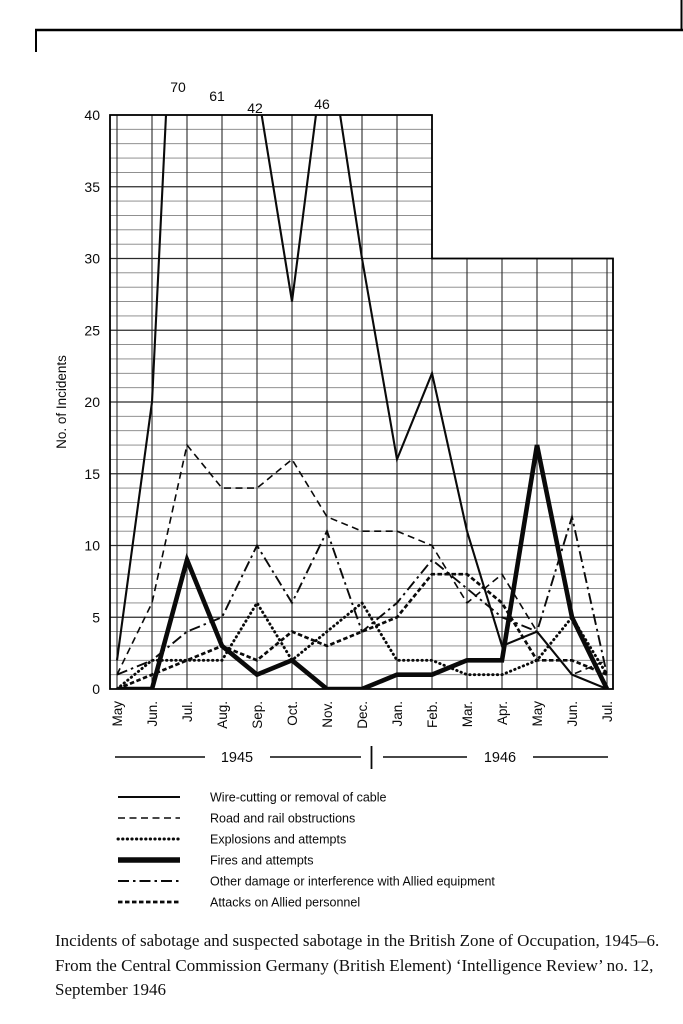 The height and width of the screenshot is (1024, 683). I want to click on y-axis-title: No. of Incidents, so click(61, 402).